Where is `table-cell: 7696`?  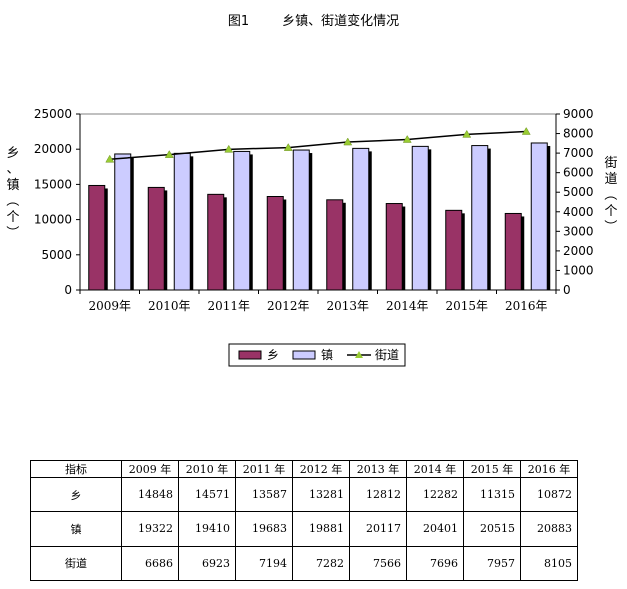
table-cell: 7696 is located at coordinates (435, 563).